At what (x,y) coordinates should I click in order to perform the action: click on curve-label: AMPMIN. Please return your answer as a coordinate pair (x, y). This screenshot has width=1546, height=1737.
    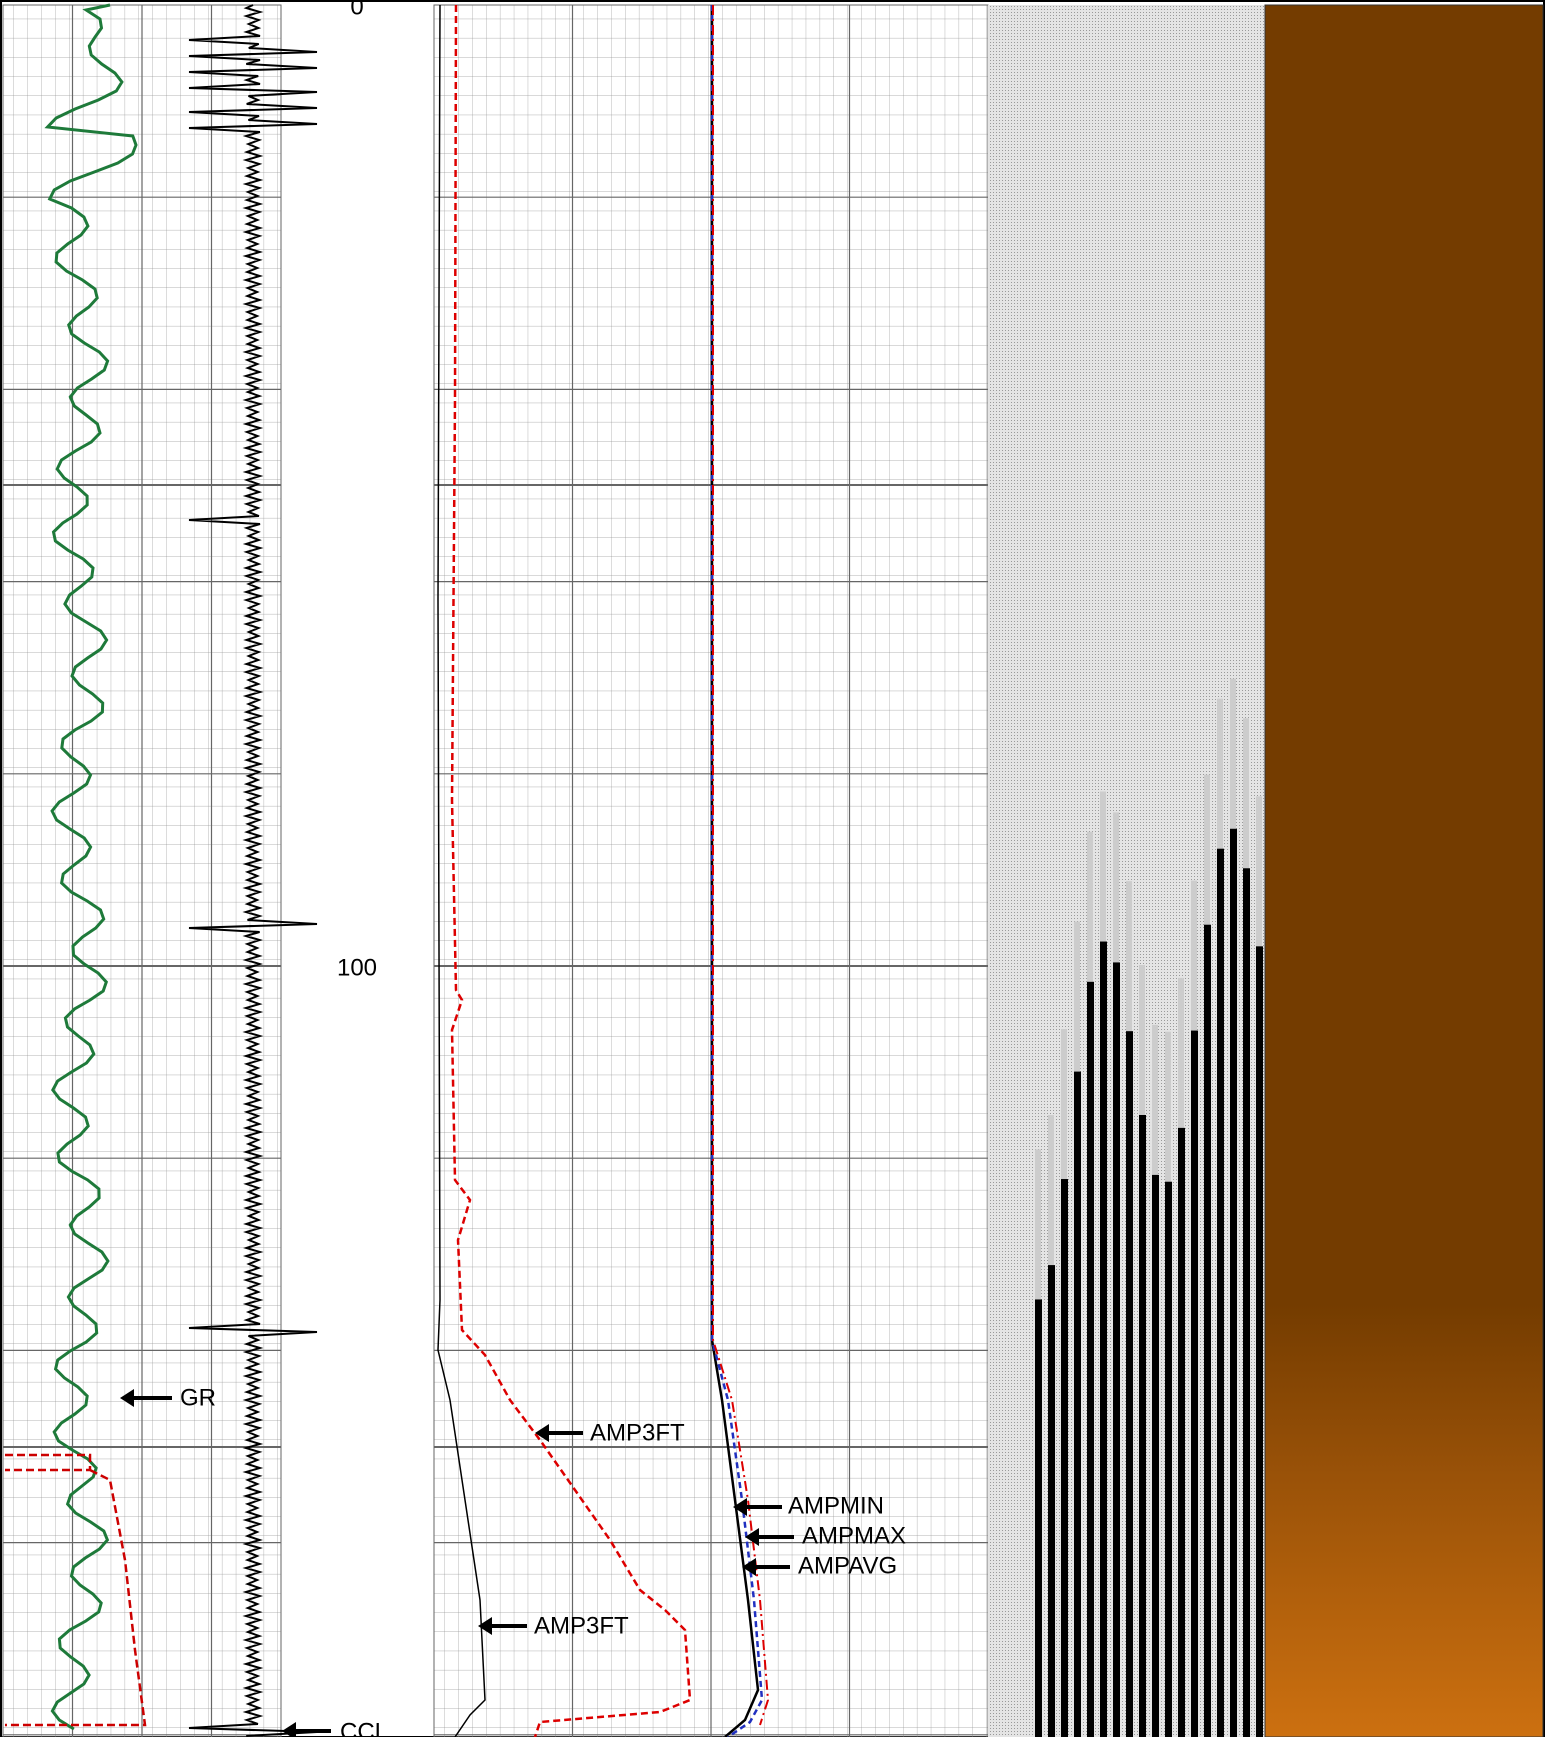
    Looking at the image, I should click on (836, 1505).